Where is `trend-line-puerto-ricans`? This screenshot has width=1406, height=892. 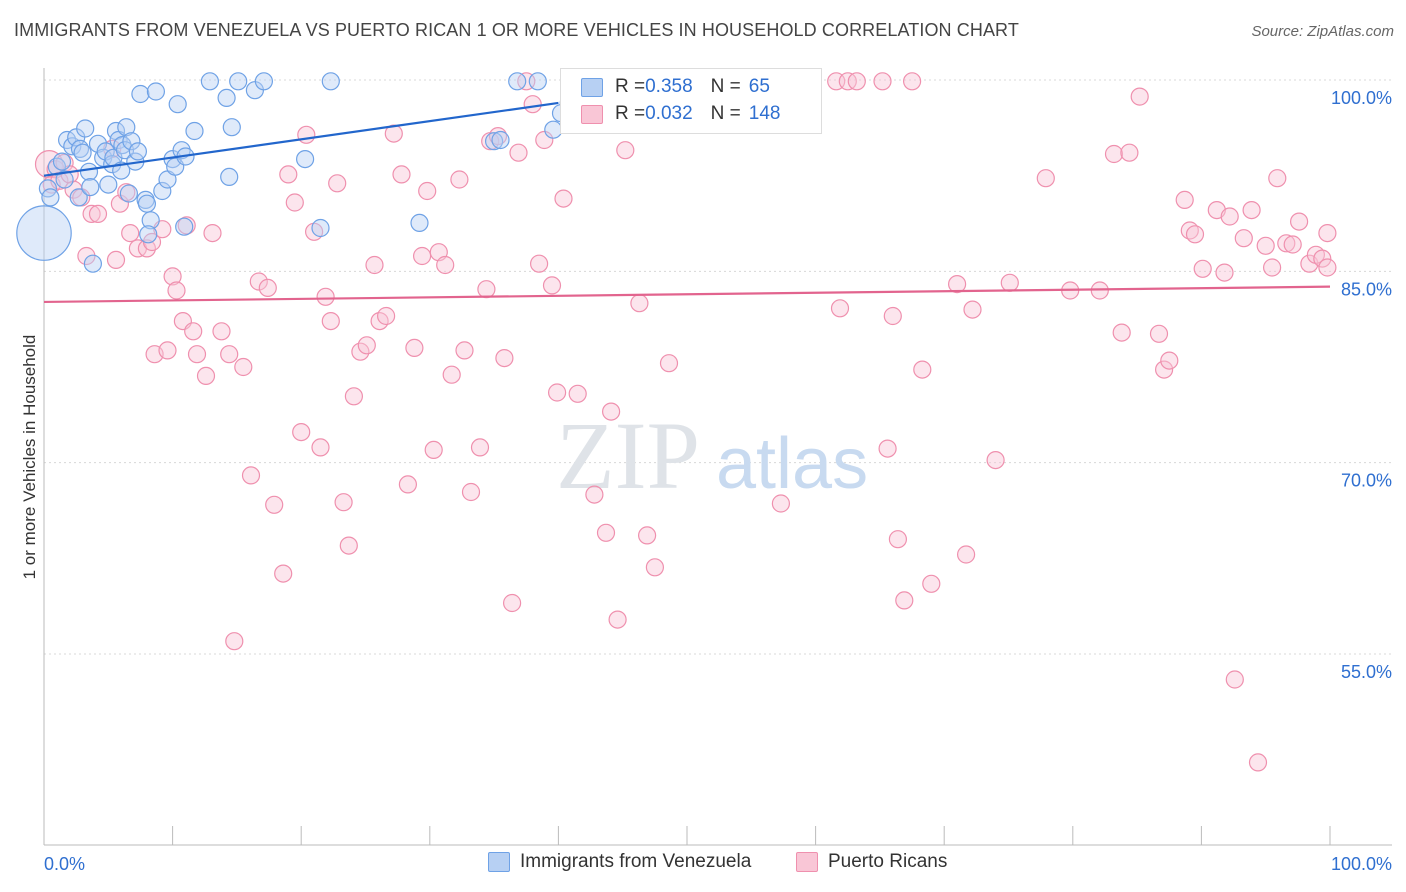 trend-line-puerto-ricans is located at coordinates (687, 294).